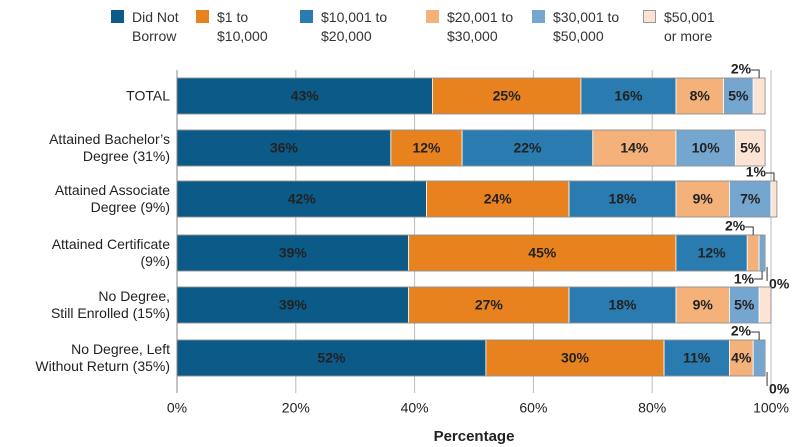 This screenshot has width=797, height=447. Describe the element at coordinates (109, 147) in the screenshot. I see `y-tick-label: Attained Bachelor’s Degree (31%)` at that location.